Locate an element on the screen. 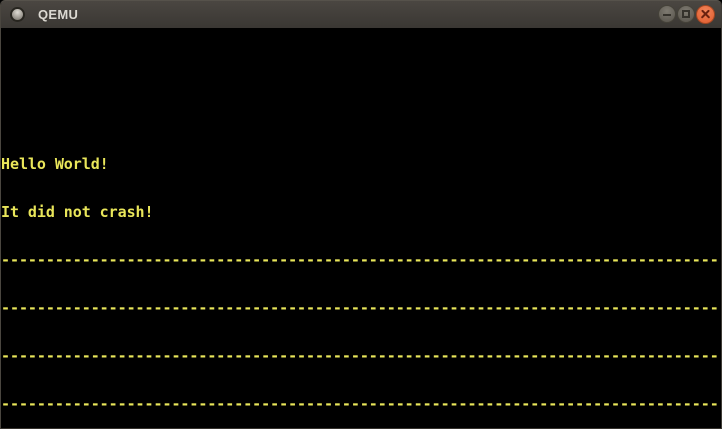 The width and height of the screenshot is (722, 429). maximize-button is located at coordinates (686, 14).